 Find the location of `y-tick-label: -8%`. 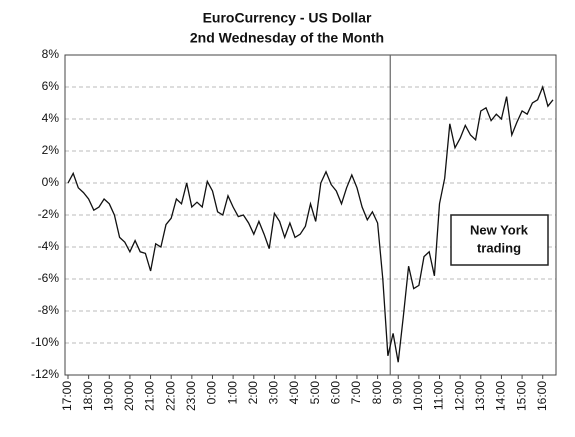

y-tick-label: -8% is located at coordinates (49, 310).